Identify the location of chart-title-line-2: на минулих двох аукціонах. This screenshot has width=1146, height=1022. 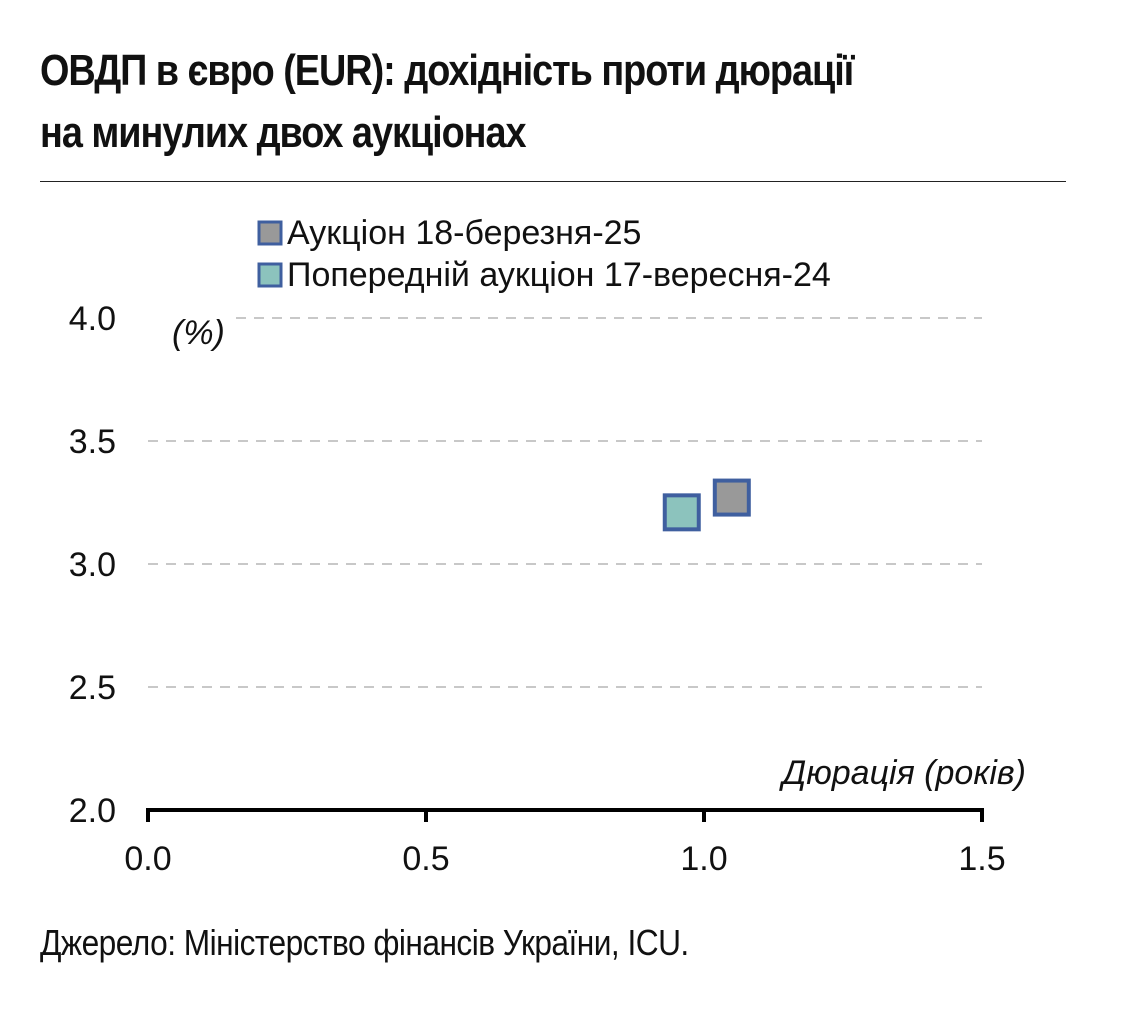
(283, 132).